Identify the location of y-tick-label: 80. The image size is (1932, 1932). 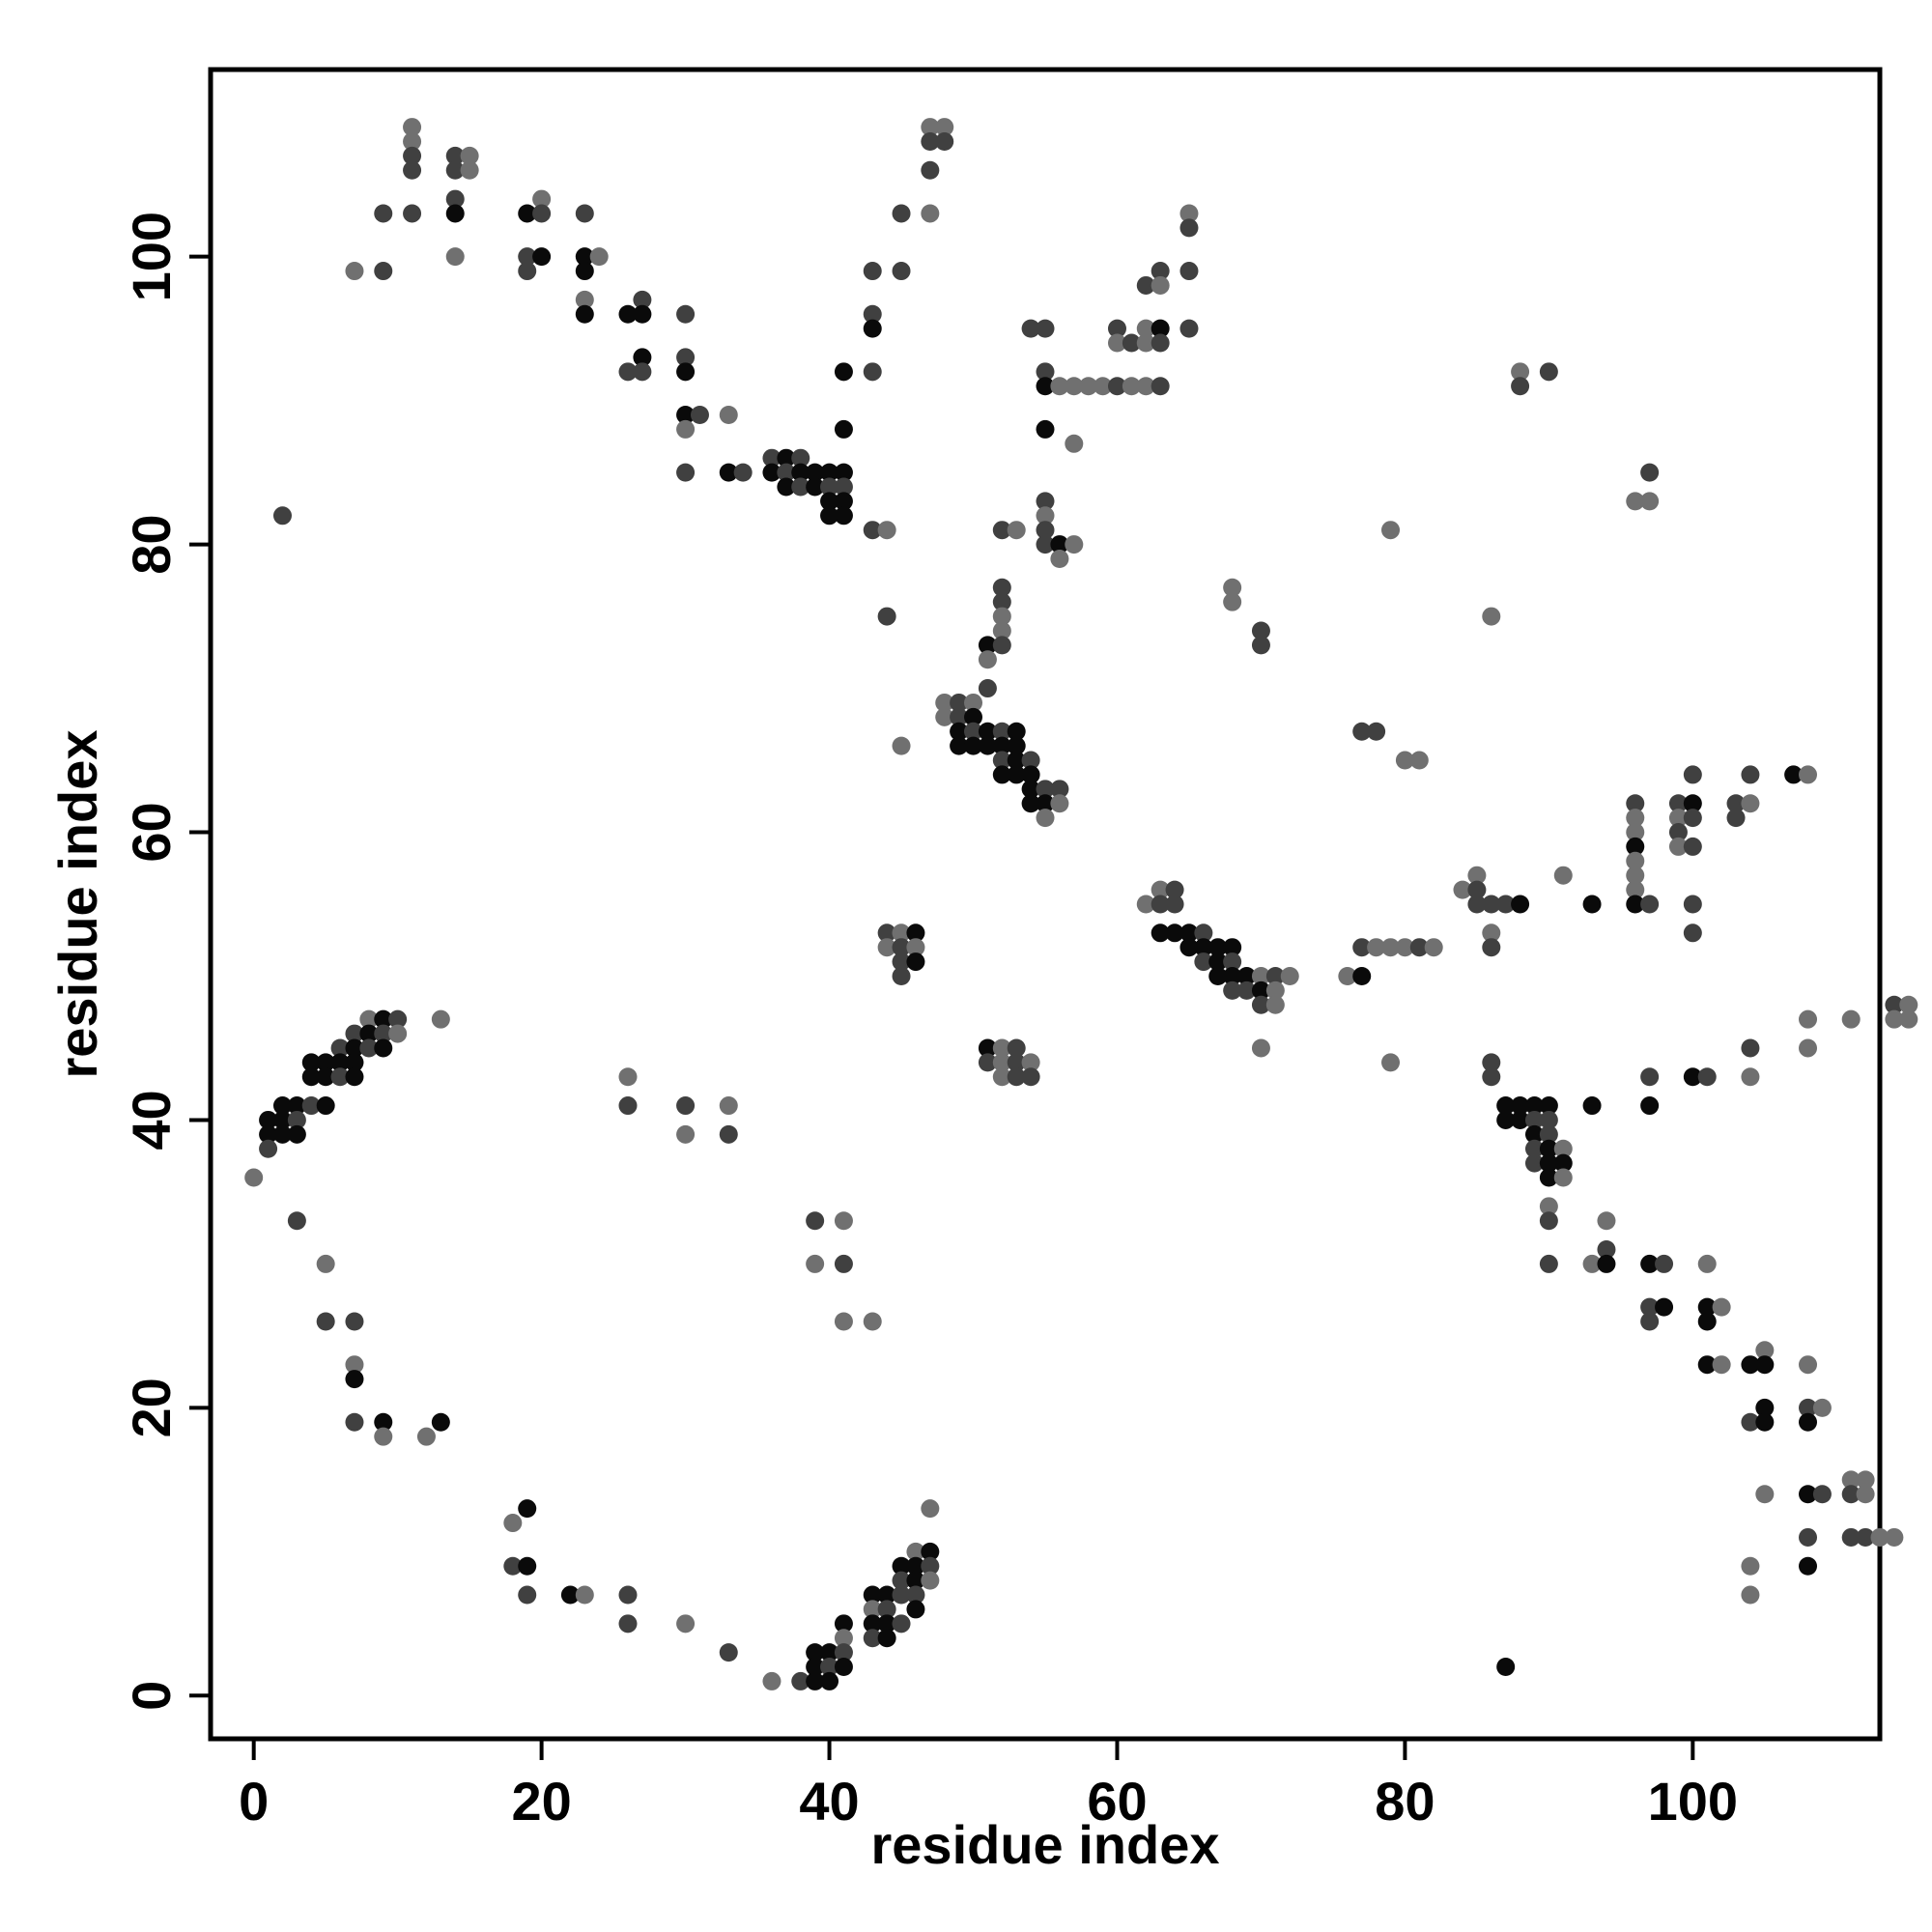
(151, 544).